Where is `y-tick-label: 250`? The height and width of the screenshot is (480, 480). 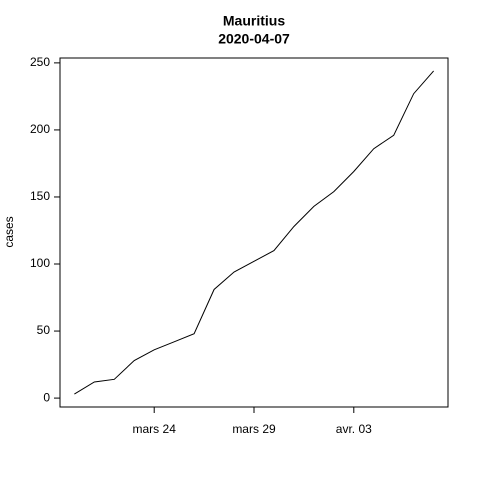 y-tick-label: 250 is located at coordinates (40, 62).